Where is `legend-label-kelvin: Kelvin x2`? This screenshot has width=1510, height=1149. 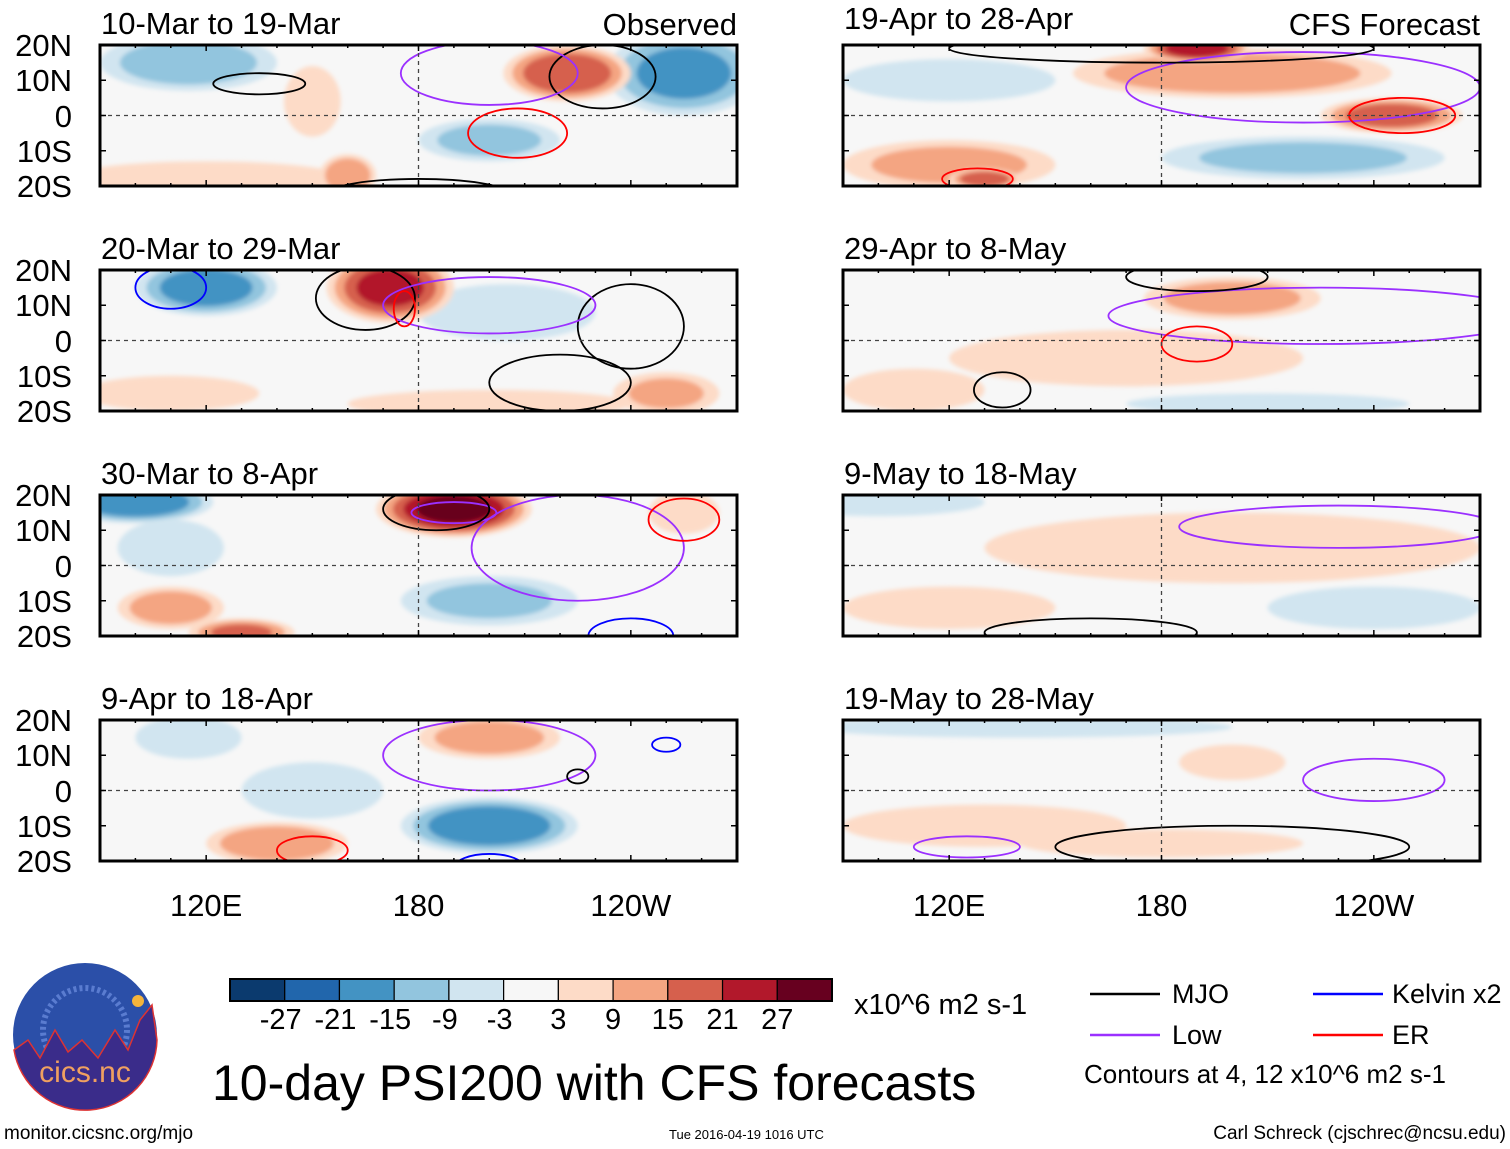 legend-label-kelvin: Kelvin x2 is located at coordinates (1447, 994).